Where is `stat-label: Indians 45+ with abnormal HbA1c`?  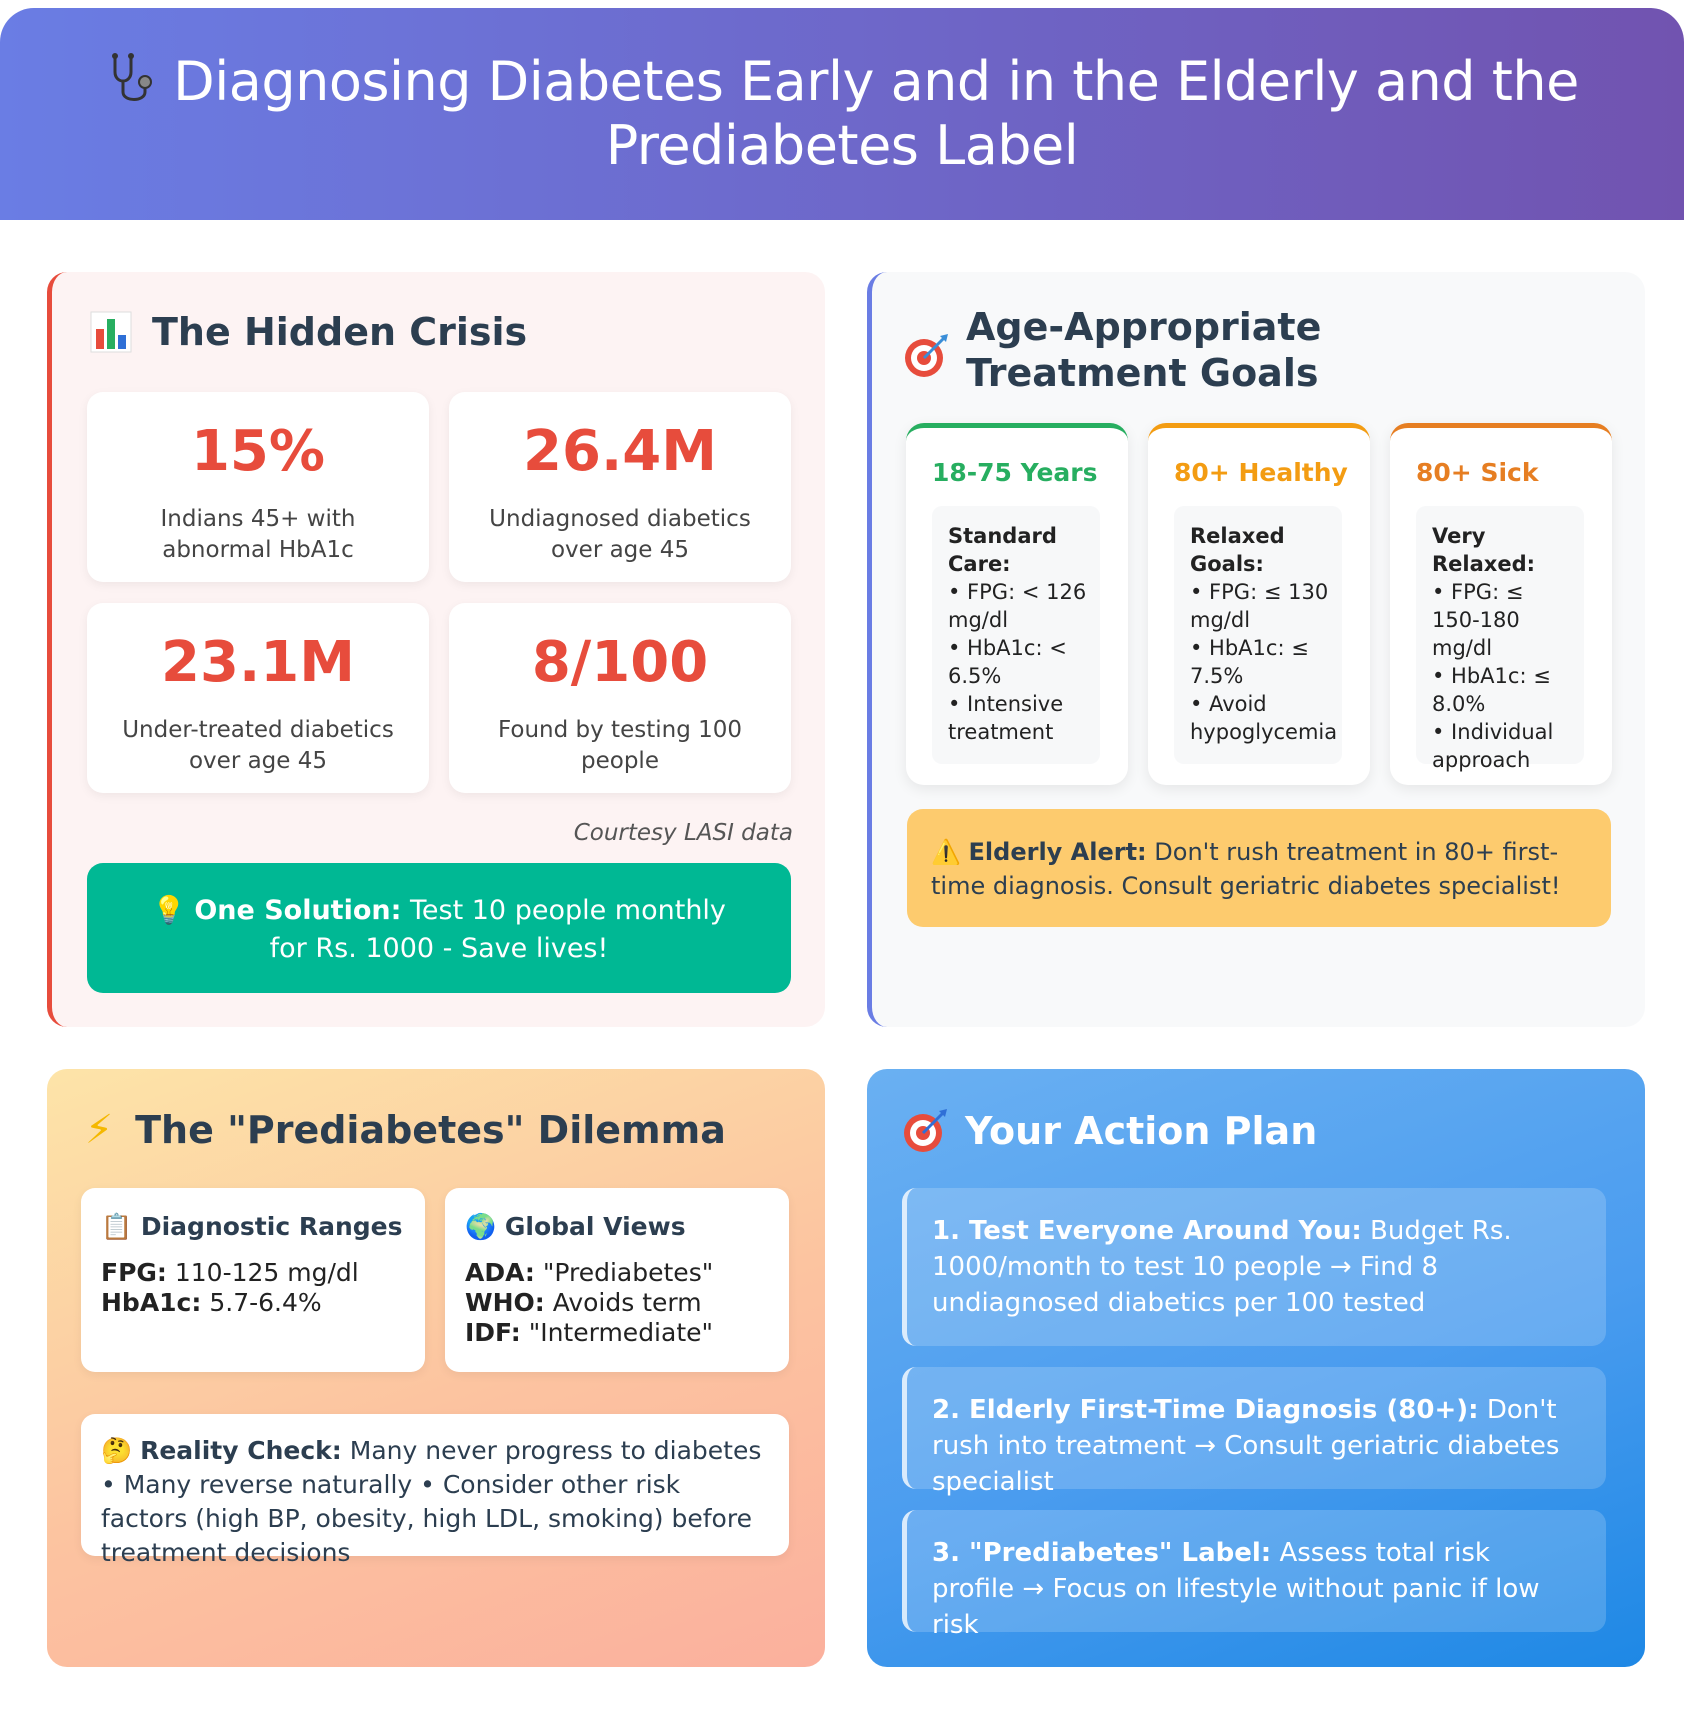 stat-label: Indians 45+ with abnormal HbA1c is located at coordinates (258, 534).